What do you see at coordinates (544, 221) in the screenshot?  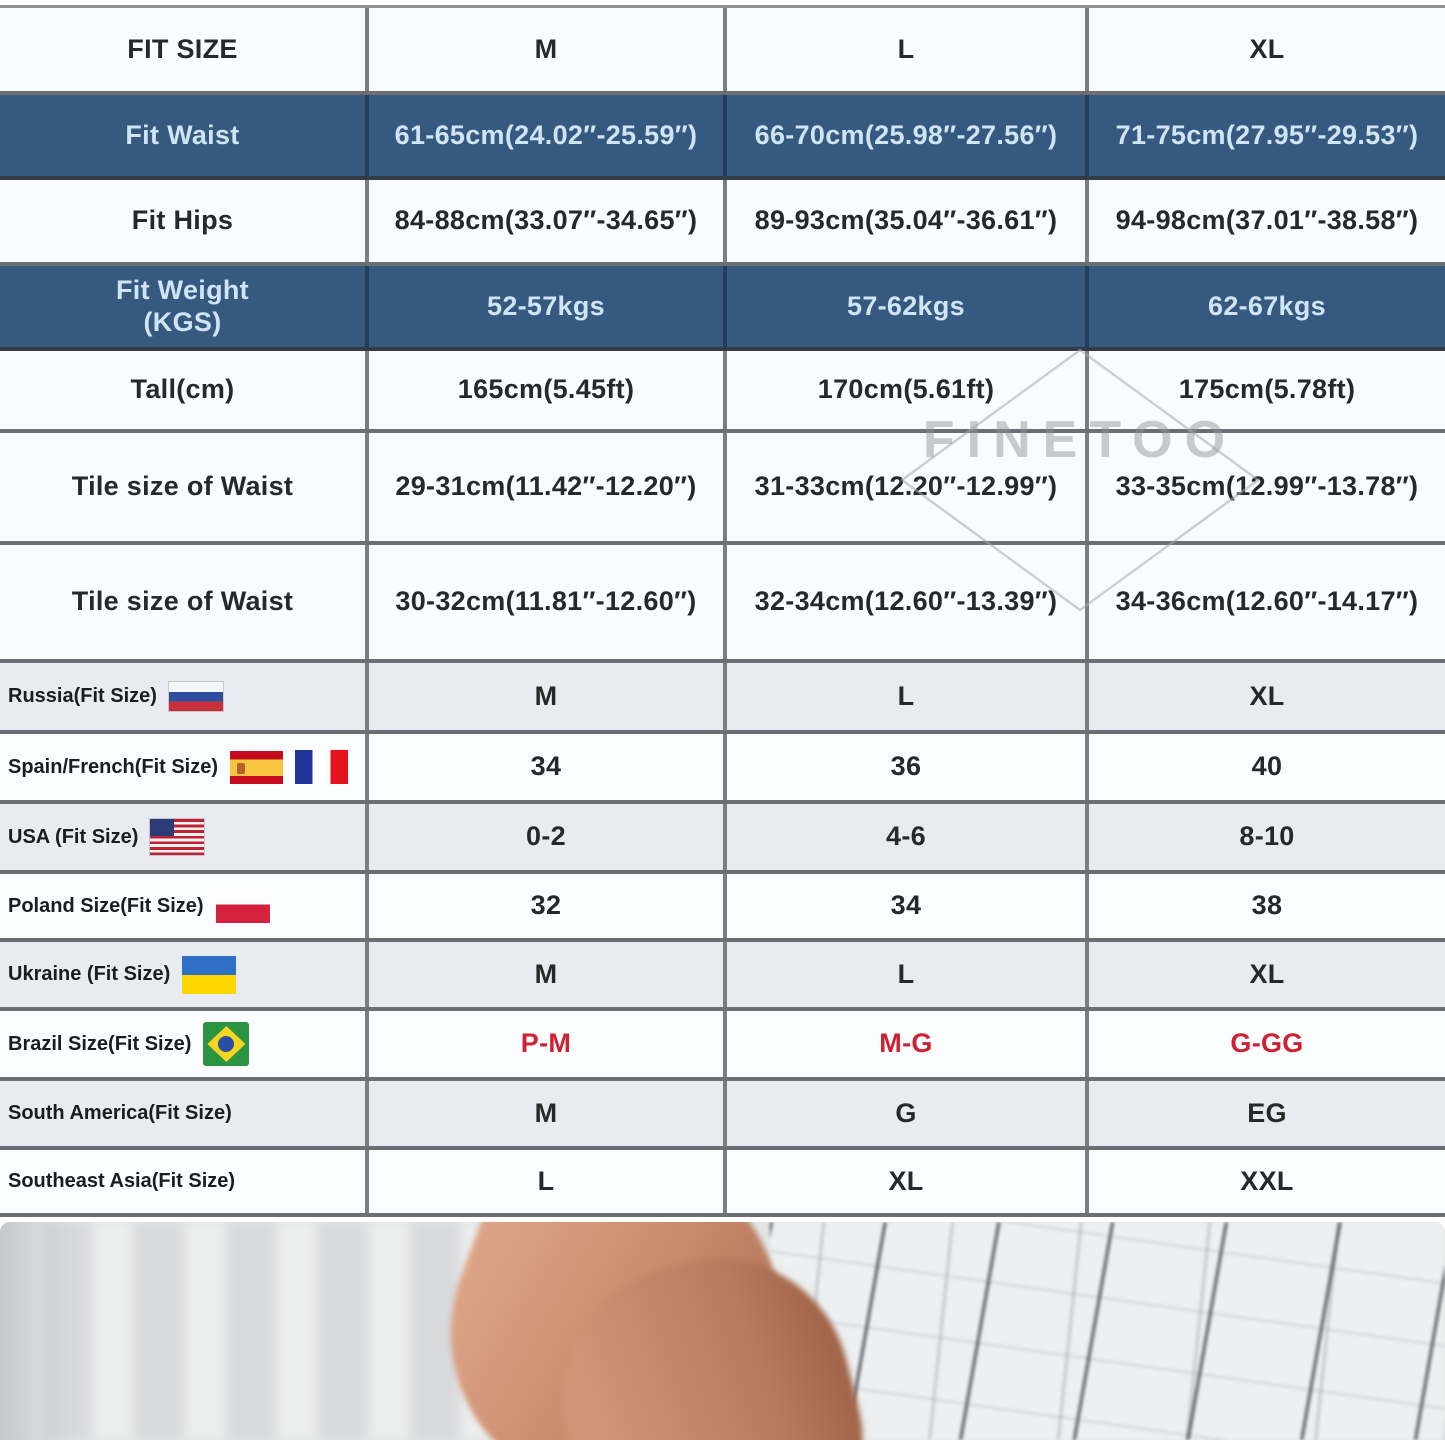 I see `size-cell: 84-88cm(33.07″-34.65″)` at bounding box center [544, 221].